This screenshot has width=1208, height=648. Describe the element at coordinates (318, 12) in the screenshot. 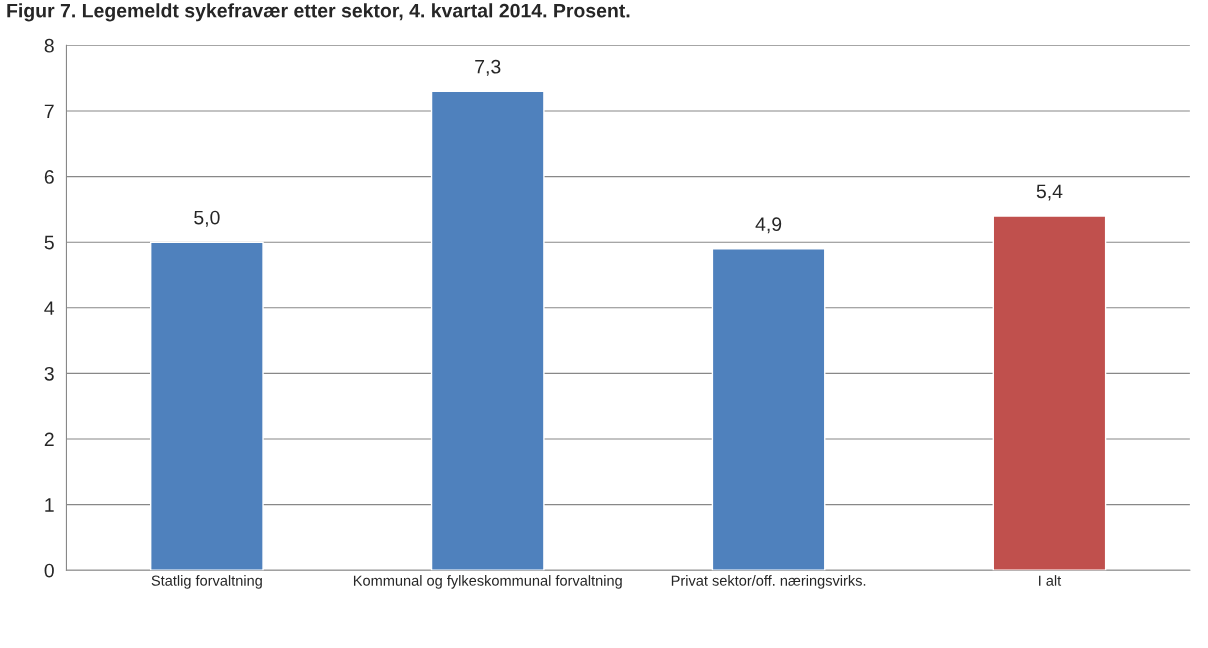

I see `chart-title: Figur 7. Legemeldt sykefravær etter sektor, 4. kvartal 2014. Prosent.` at that location.